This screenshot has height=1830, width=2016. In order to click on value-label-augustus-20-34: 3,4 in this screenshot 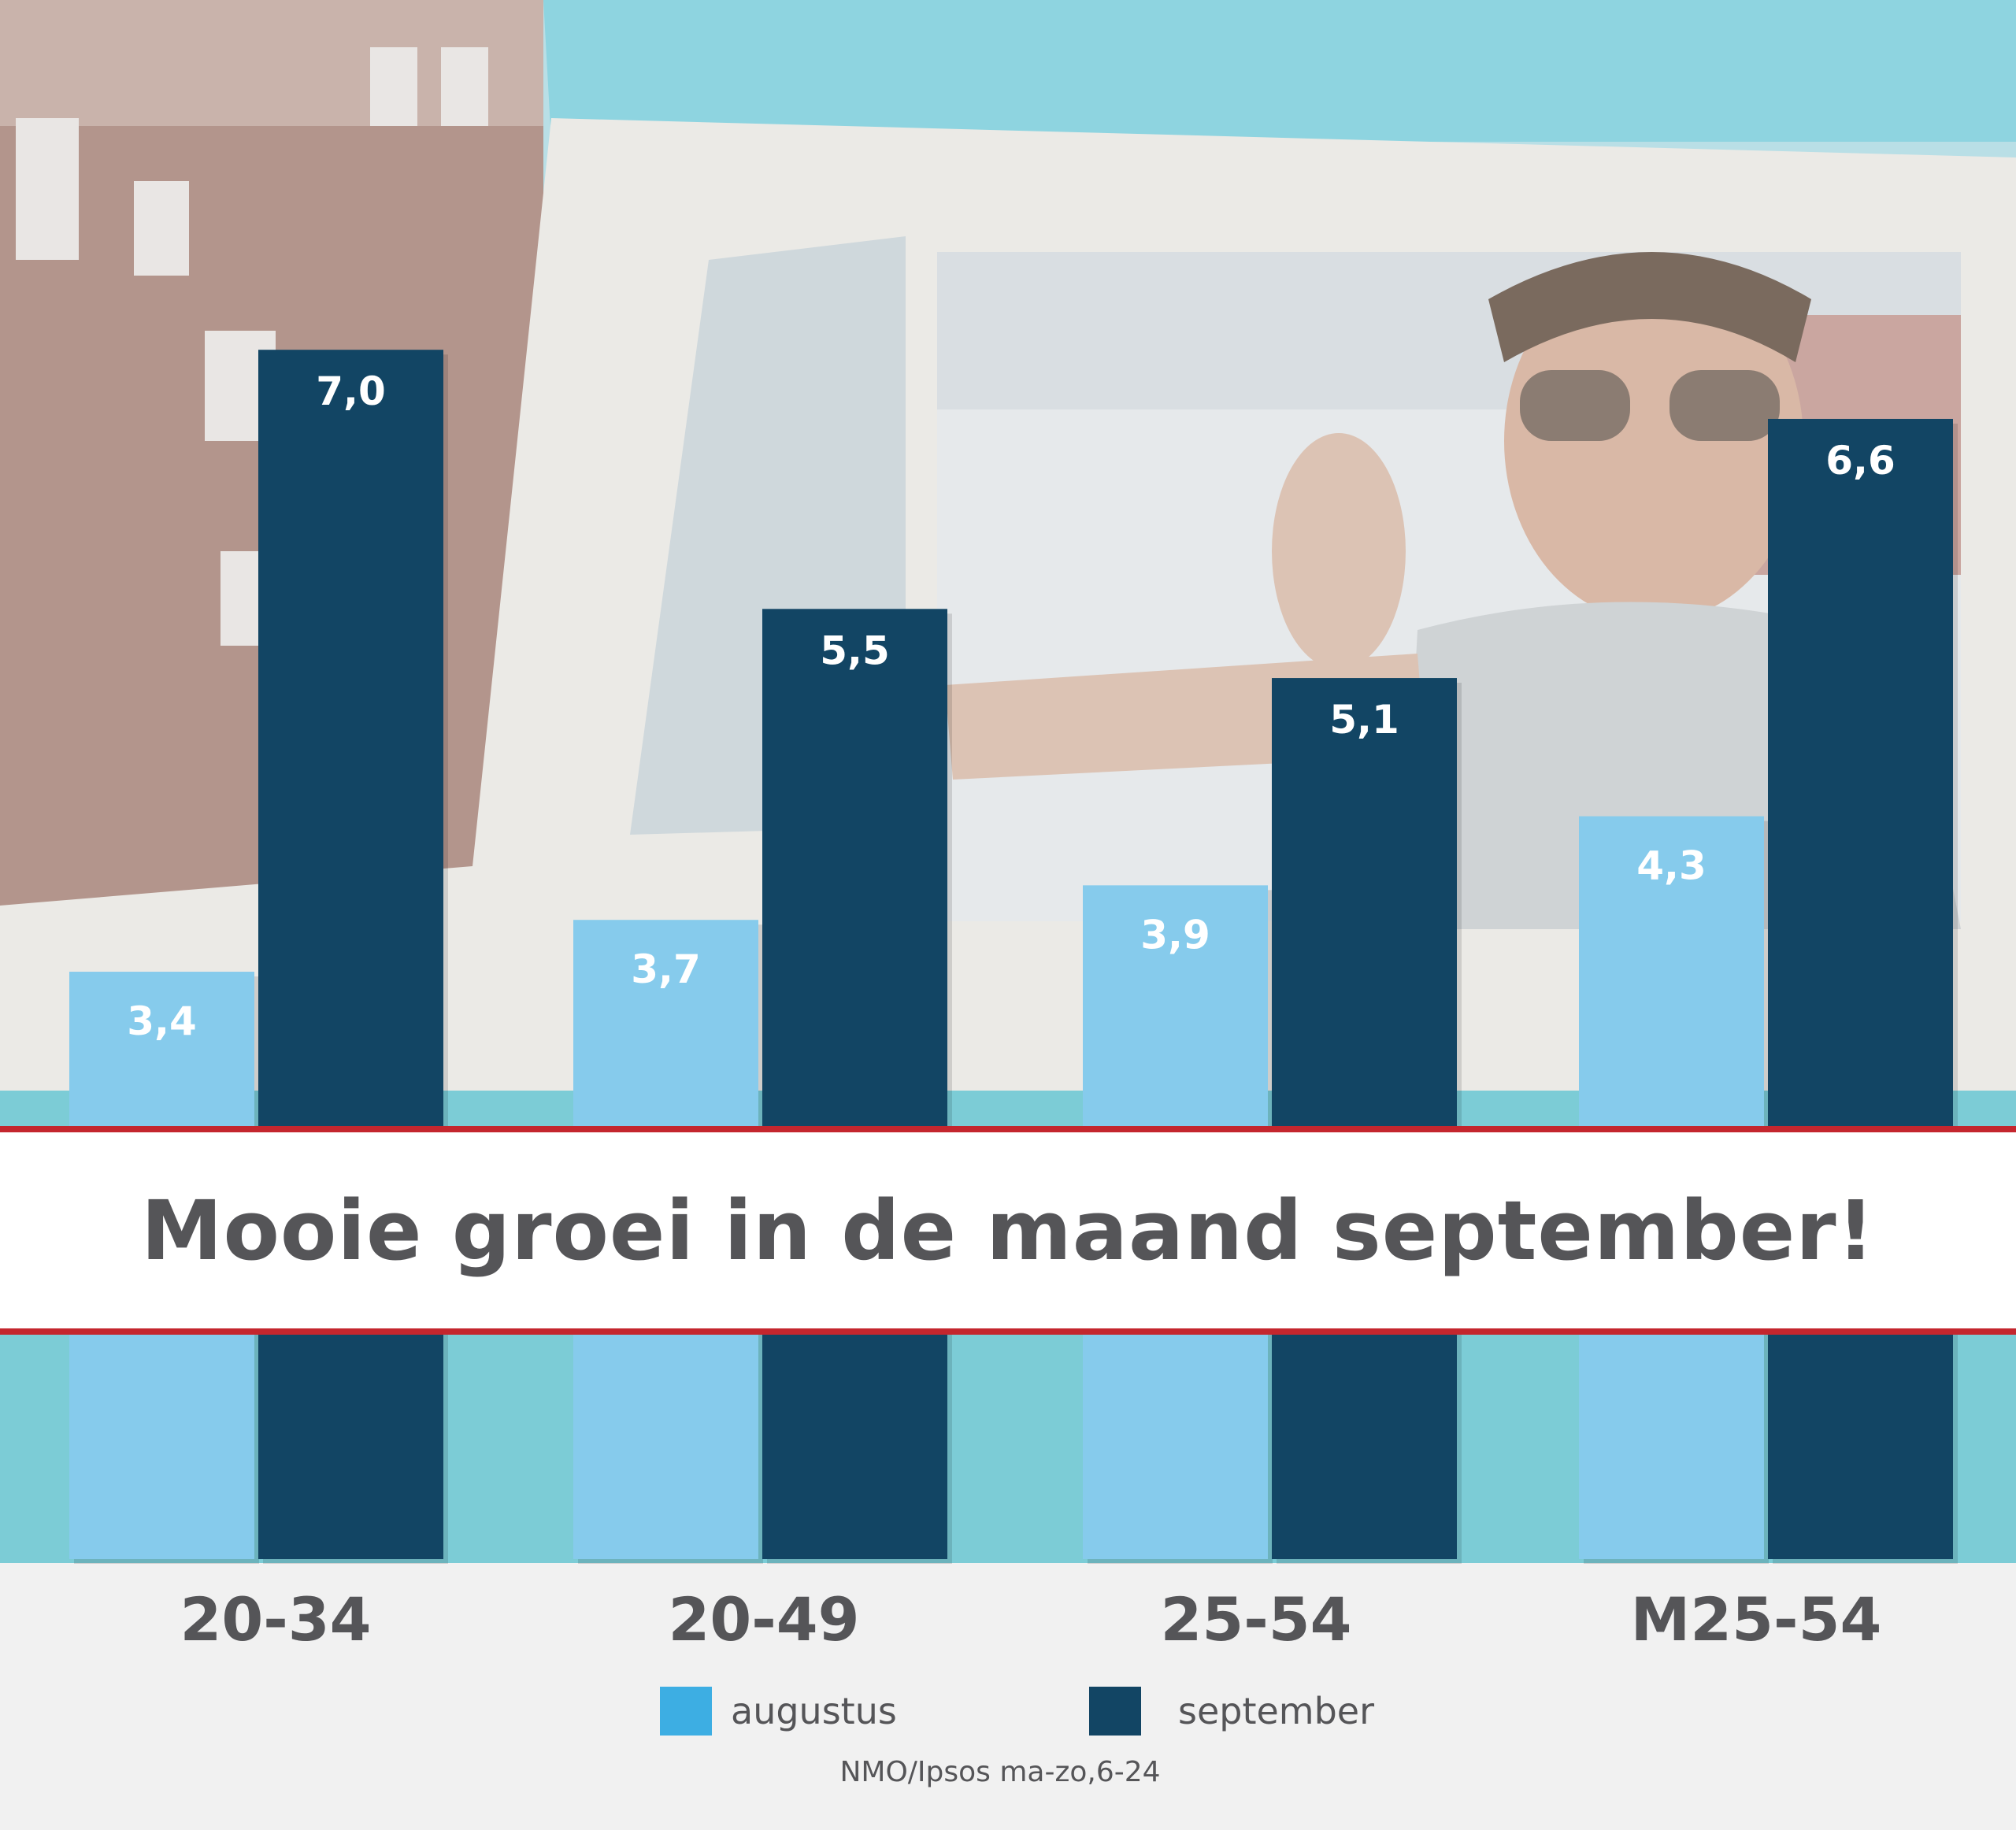, I will do `click(162, 1021)`.